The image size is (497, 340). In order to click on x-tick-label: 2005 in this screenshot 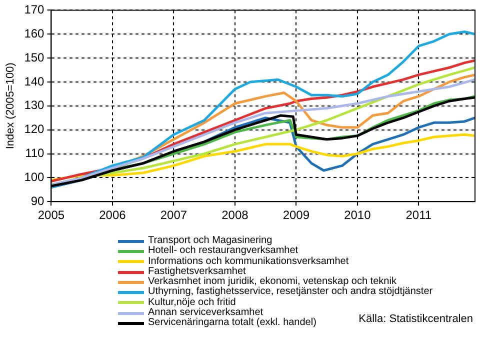, I will do `click(51, 215)`.